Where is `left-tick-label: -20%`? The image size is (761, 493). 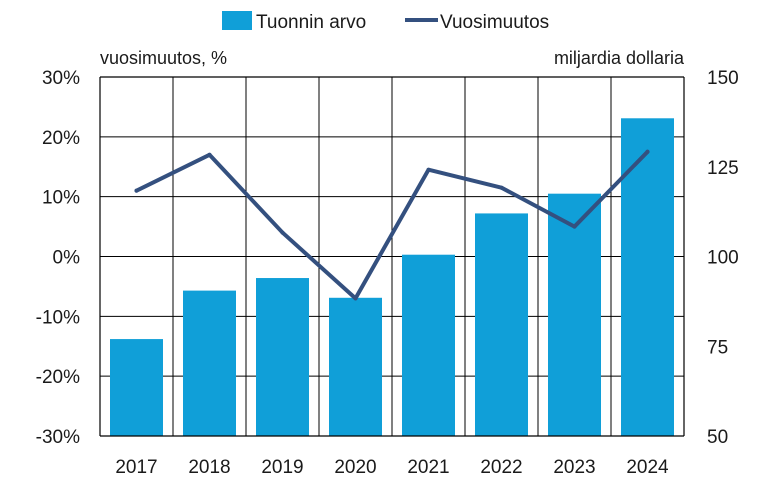
left-tick-label: -20% is located at coordinates (58, 377).